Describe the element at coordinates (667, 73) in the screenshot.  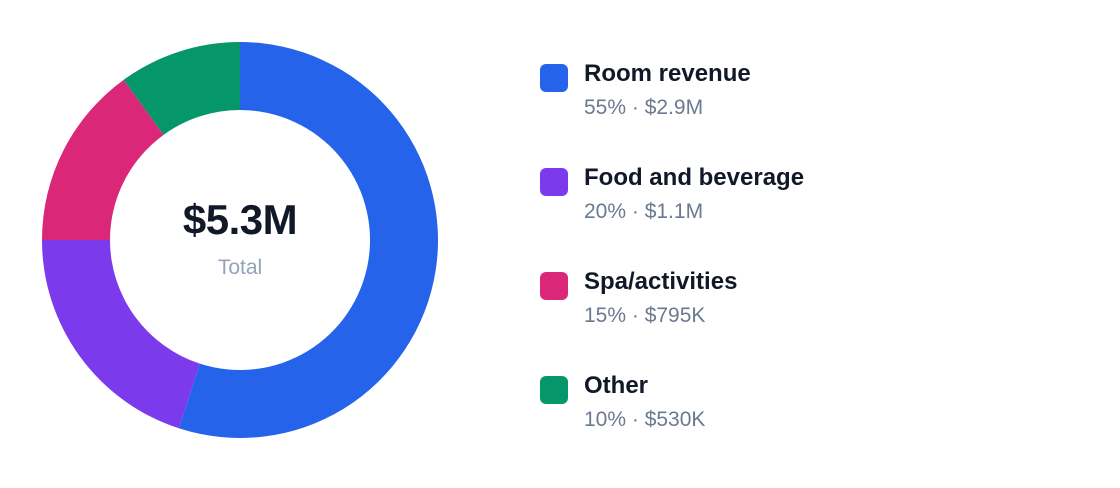
I see `legend-label: Room revenue` at that location.